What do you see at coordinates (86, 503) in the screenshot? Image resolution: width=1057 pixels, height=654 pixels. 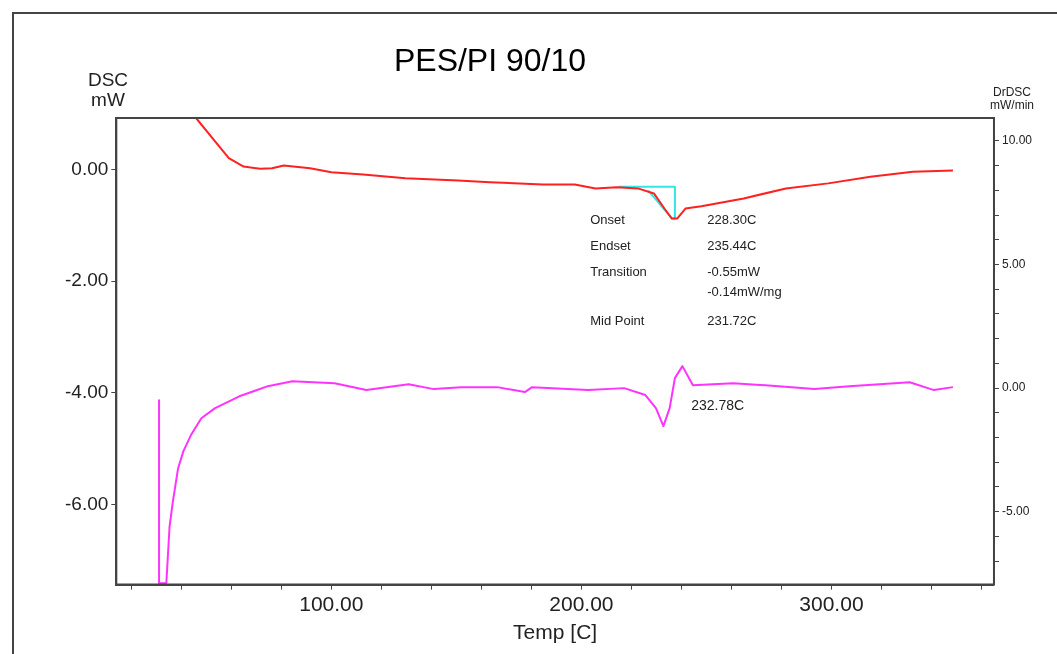 I see `y-tick-label: -6.00` at bounding box center [86, 503].